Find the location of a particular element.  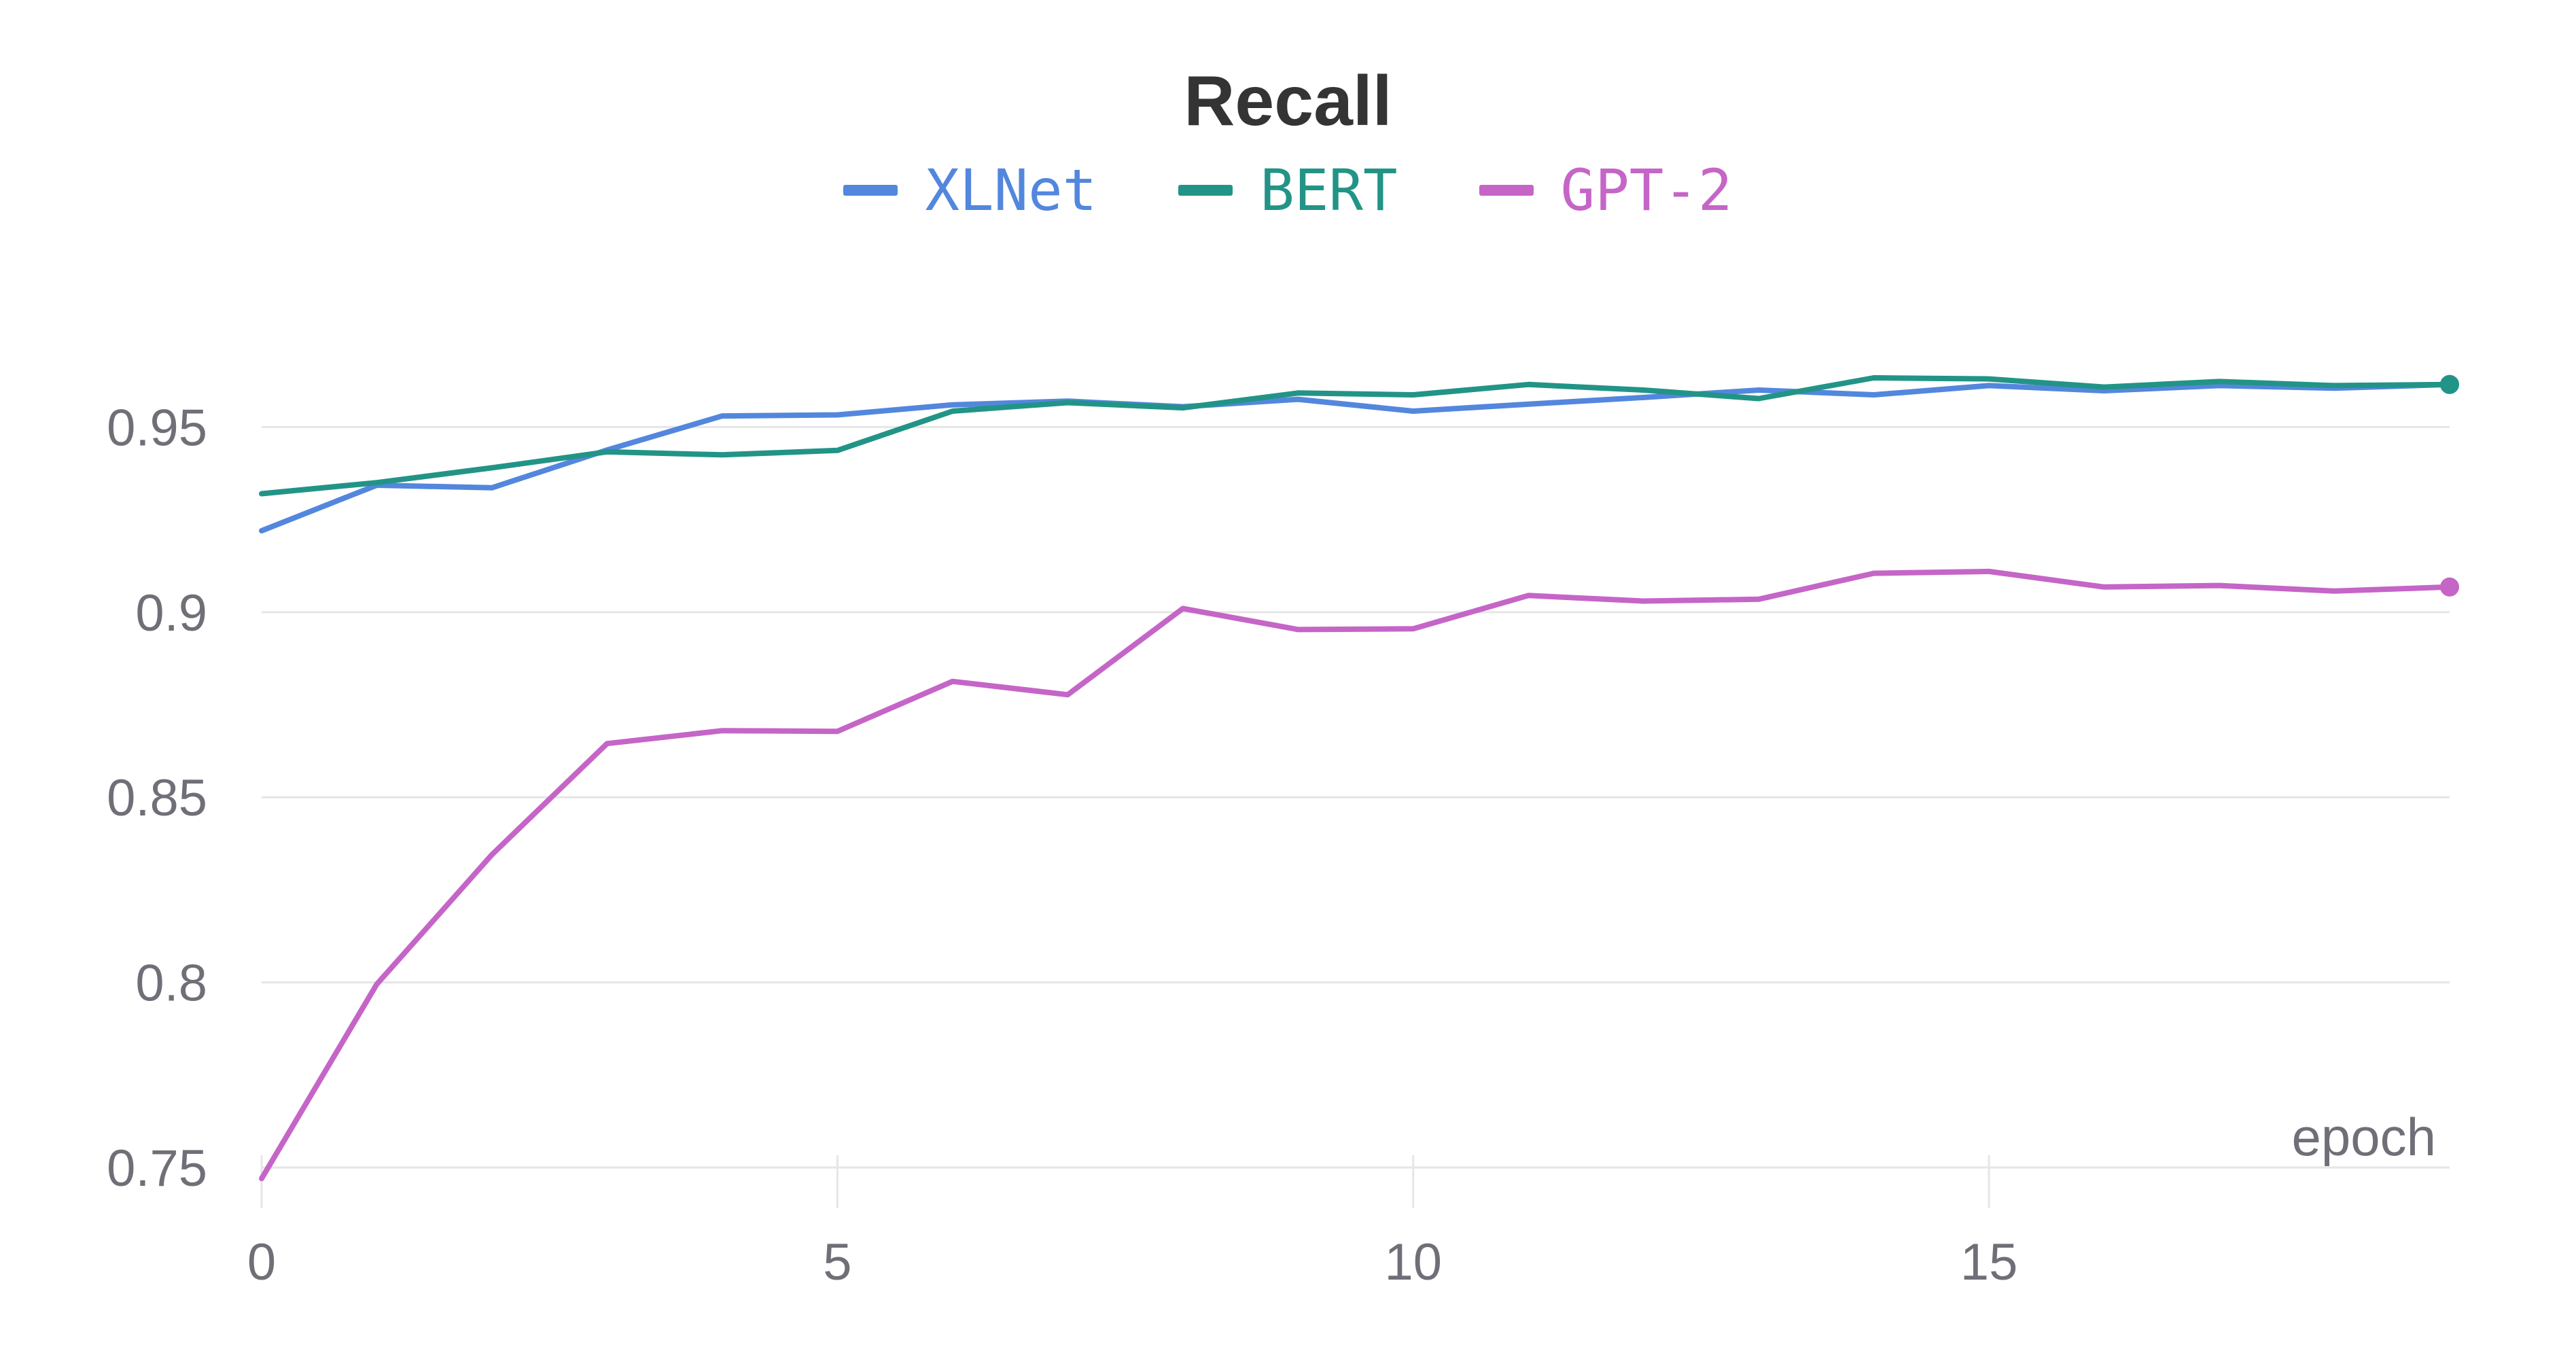

x-tick-label: 0 is located at coordinates (261, 1262).